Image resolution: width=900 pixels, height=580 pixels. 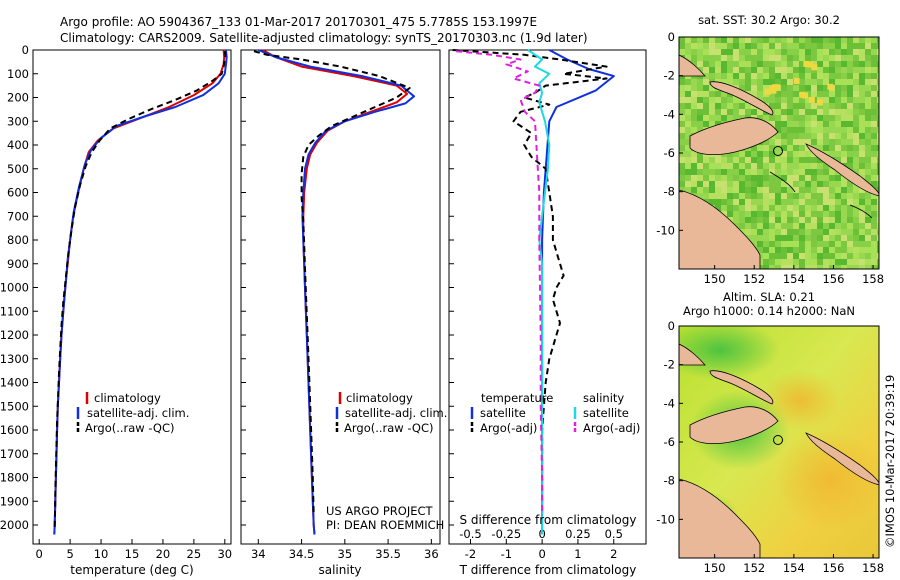 I want to click on sla-map-title-1: Altim. SLA: 0.21, so click(x=769, y=297).